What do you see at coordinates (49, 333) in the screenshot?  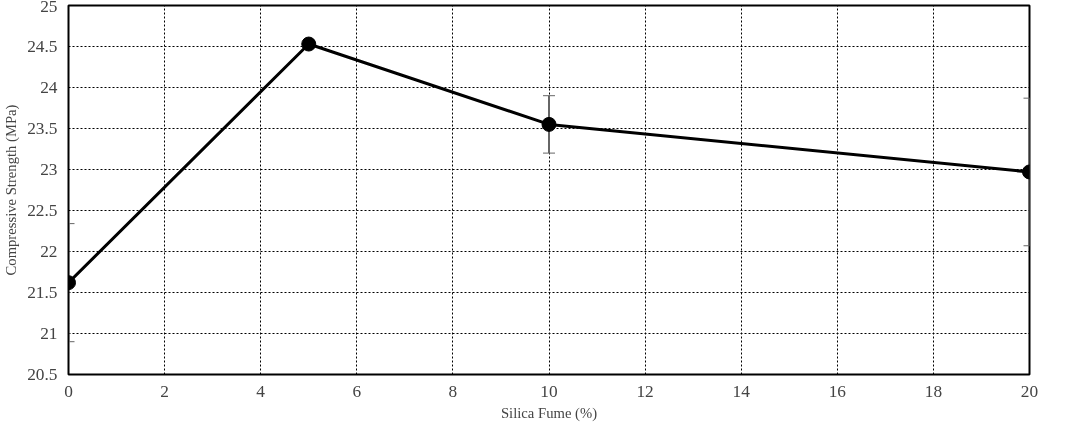 I see `y-tick-label: 21` at bounding box center [49, 333].